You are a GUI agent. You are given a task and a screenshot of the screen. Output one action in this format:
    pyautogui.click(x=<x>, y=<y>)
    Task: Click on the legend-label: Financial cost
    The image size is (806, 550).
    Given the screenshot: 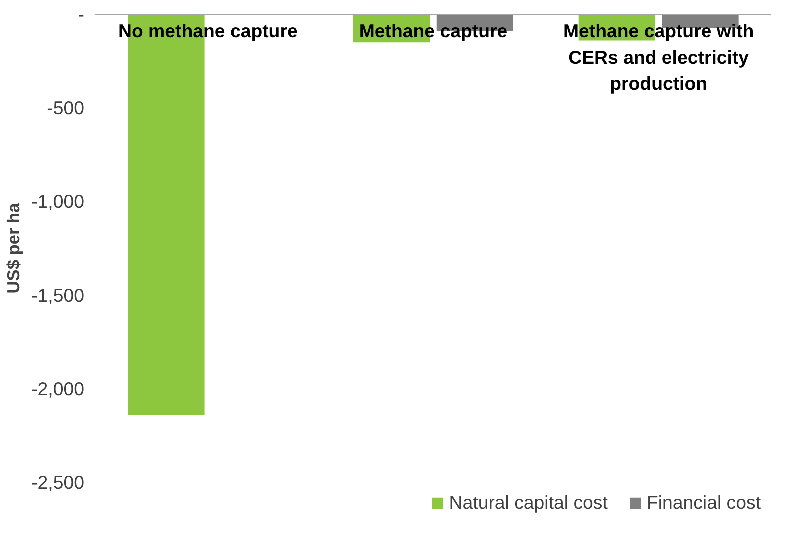 What is the action you would take?
    pyautogui.click(x=703, y=503)
    